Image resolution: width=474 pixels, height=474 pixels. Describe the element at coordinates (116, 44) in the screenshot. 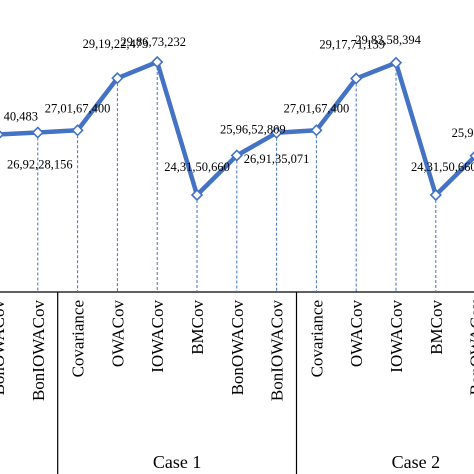

I see `data-label: 29,19,22,473` at that location.